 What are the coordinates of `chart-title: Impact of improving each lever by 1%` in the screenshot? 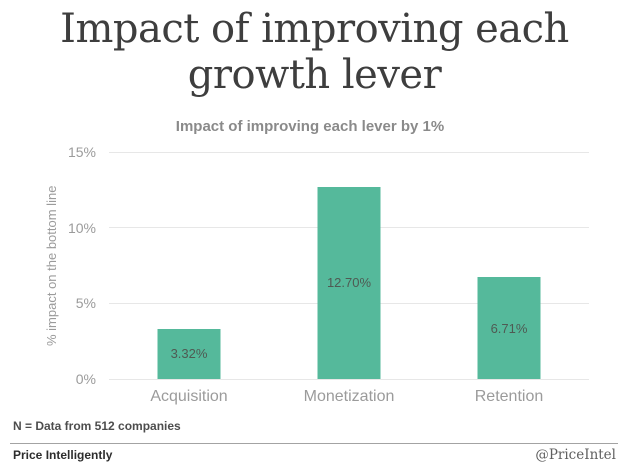 It's located at (310, 126).